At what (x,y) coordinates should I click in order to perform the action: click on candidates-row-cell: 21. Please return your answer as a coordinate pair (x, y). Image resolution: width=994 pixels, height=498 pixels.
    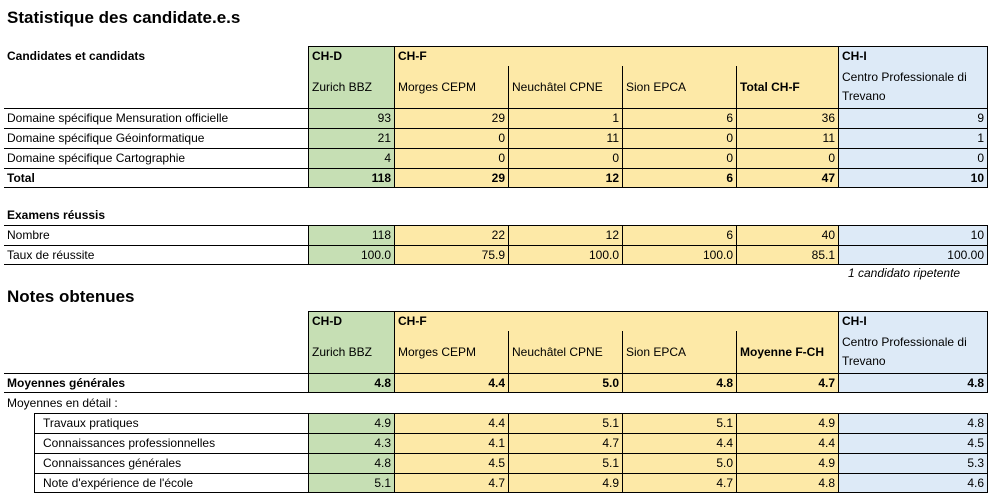
    Looking at the image, I should click on (351, 138).